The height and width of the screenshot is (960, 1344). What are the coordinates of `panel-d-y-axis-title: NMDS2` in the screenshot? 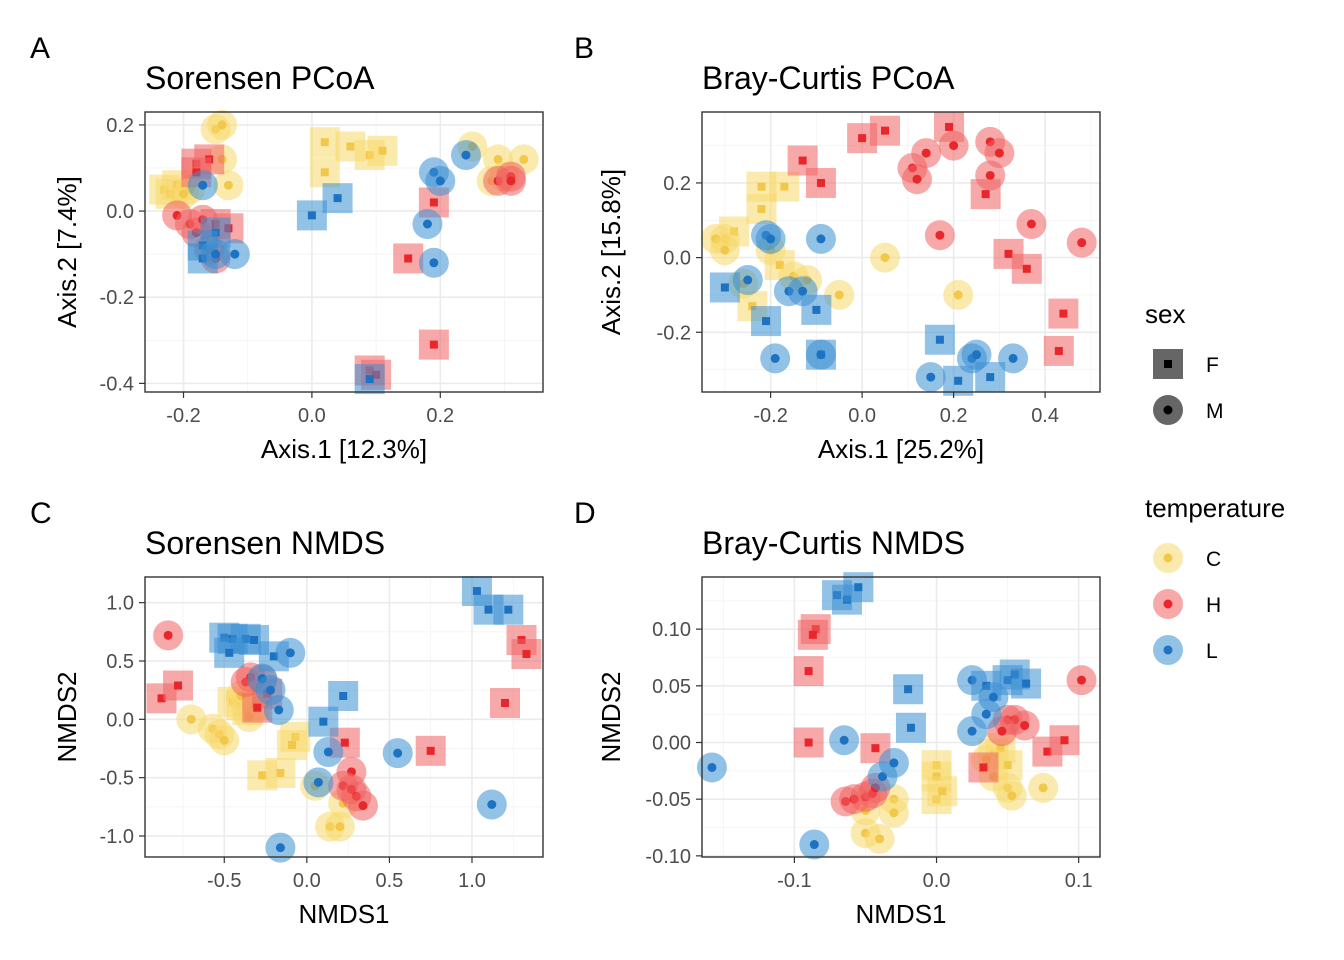 It's located at (611, 716).